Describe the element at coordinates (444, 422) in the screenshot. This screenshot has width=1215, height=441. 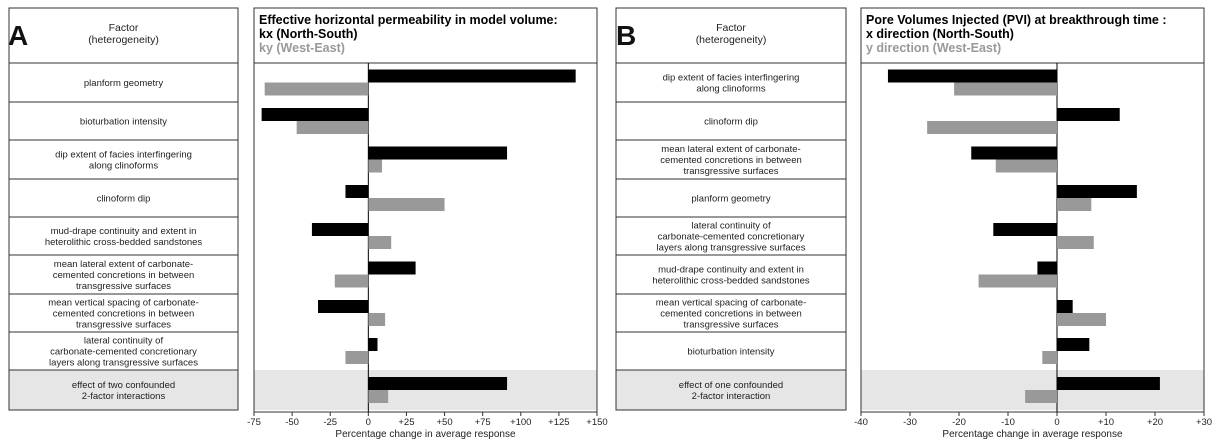
I see `x-tick-label: +50` at that location.